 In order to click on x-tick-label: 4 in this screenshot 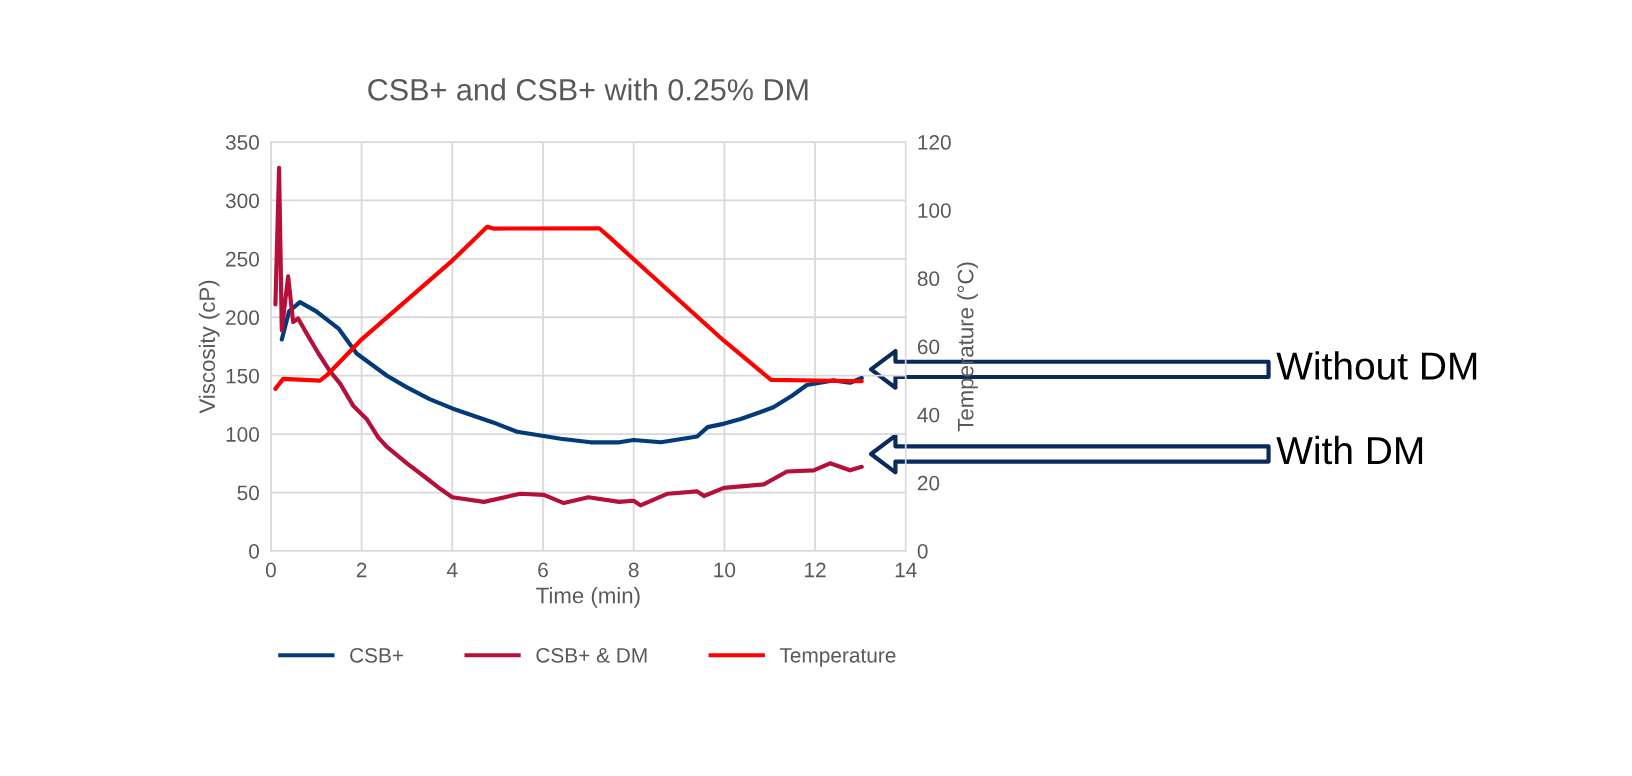, I will do `click(452, 570)`.